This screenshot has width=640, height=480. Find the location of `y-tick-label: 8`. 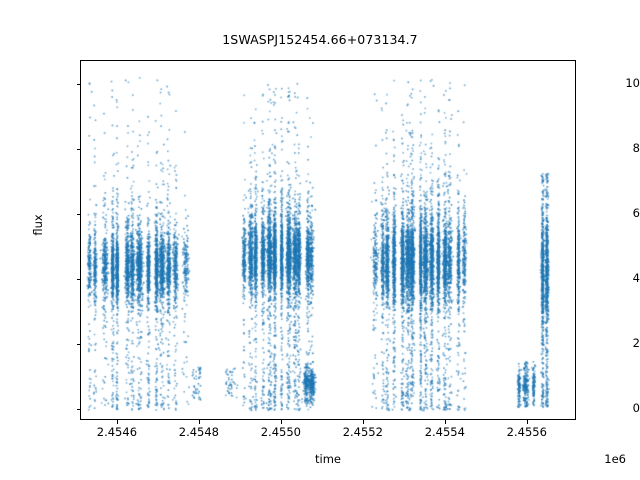

y-tick-label: 8 is located at coordinates (636, 148).